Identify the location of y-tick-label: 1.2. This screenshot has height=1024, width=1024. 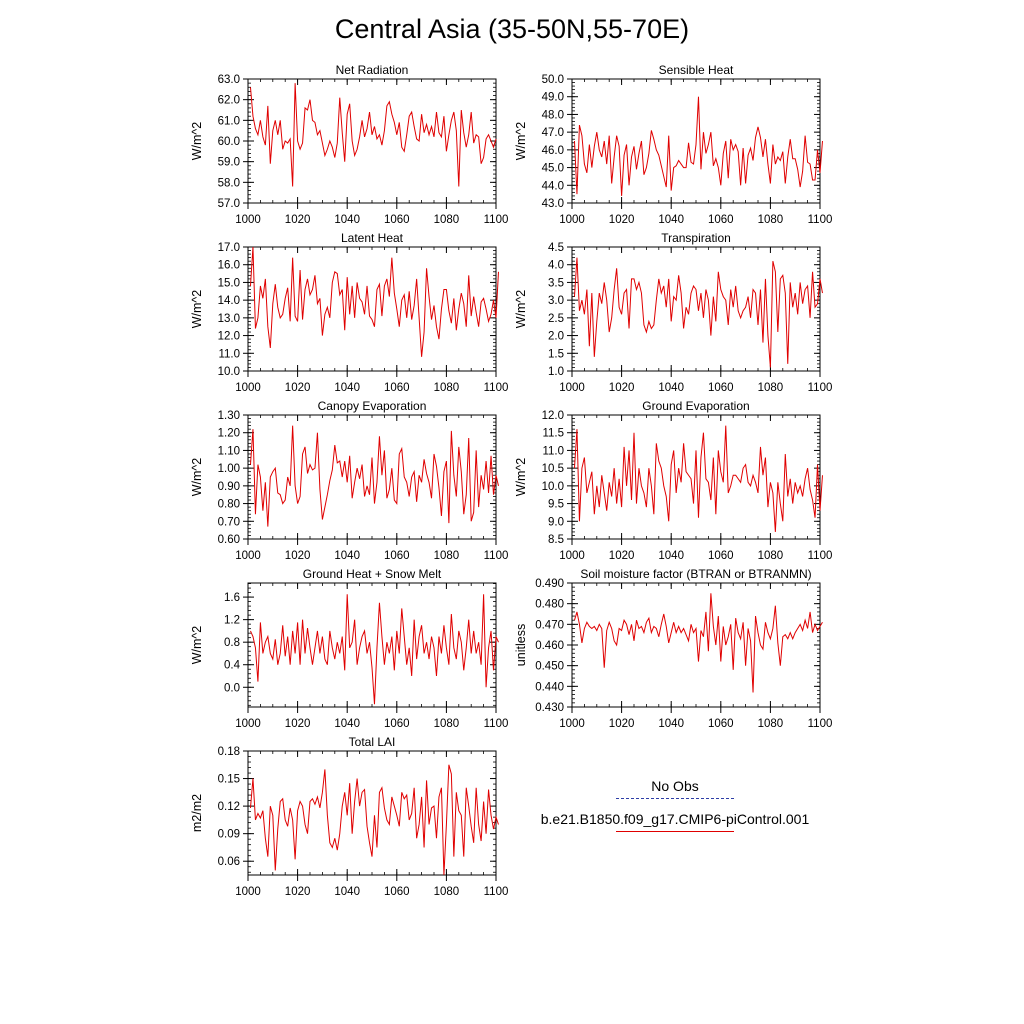
(232, 621).